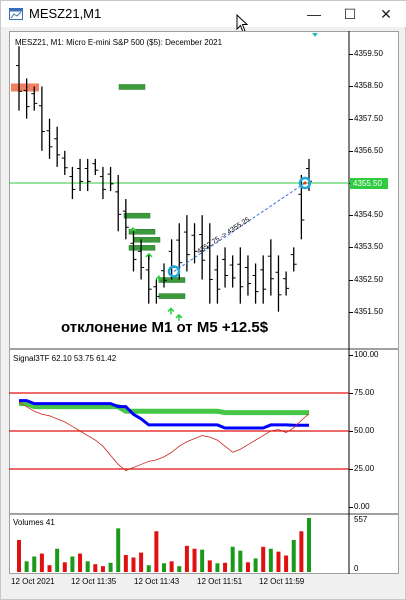 This screenshot has height=600, width=406. Describe the element at coordinates (364, 392) in the screenshot. I see `signal-tick-label: 75.00` at that location.